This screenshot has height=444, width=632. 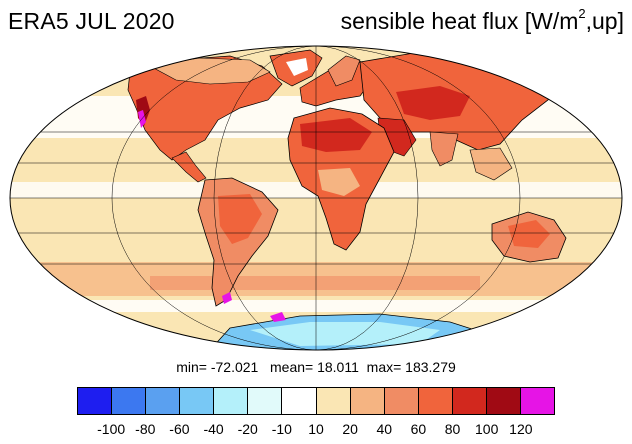 What do you see at coordinates (529, 234) in the screenshot?
I see `australia-interior` at bounding box center [529, 234].